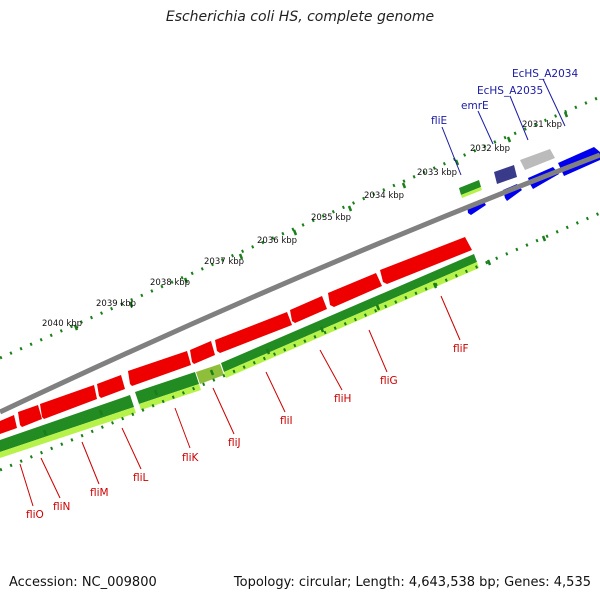  Describe the element at coordinates (342, 399) in the screenshot. I see `gene-label-fliH: fliH` at that location.